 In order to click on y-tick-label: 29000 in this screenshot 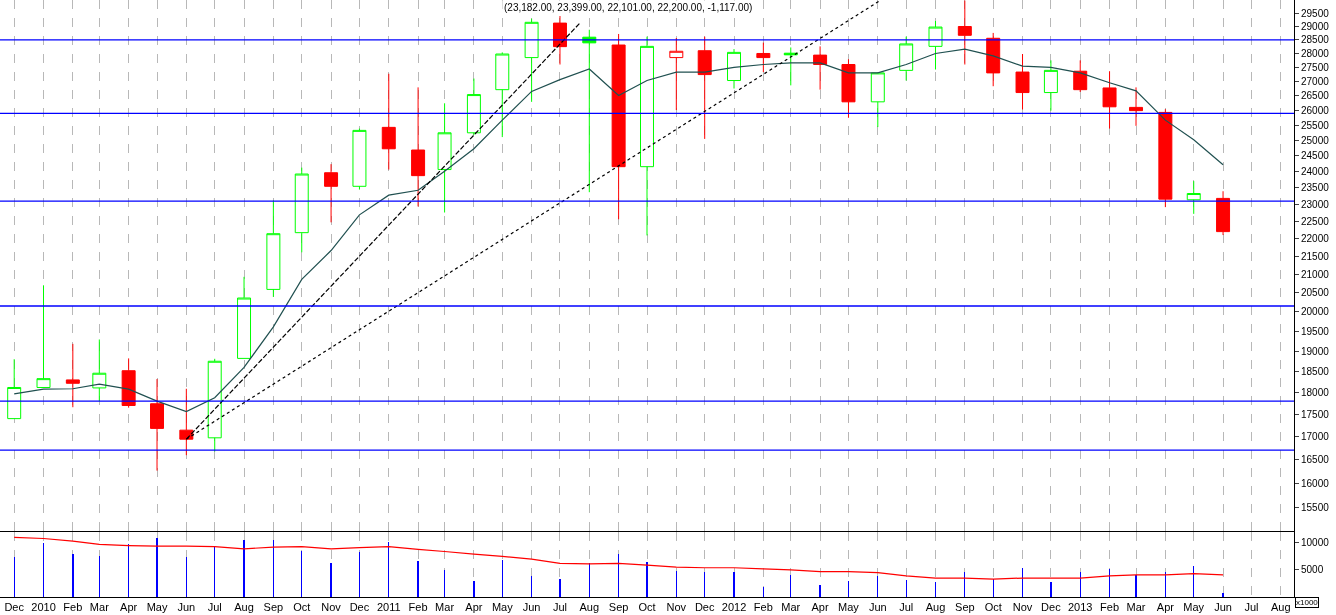, I will do `click(1315, 27)`.